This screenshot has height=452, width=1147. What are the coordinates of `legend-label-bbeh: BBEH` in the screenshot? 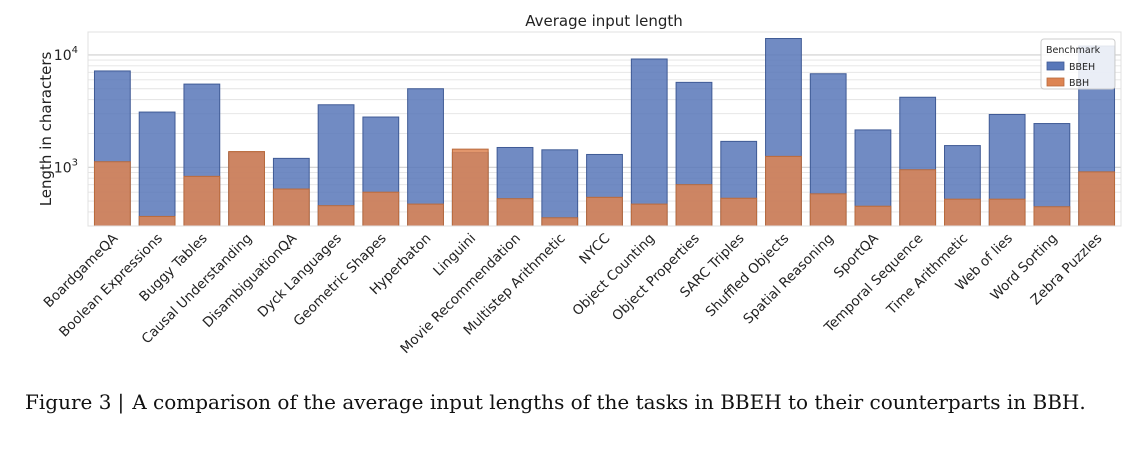 It's located at (1082, 67).